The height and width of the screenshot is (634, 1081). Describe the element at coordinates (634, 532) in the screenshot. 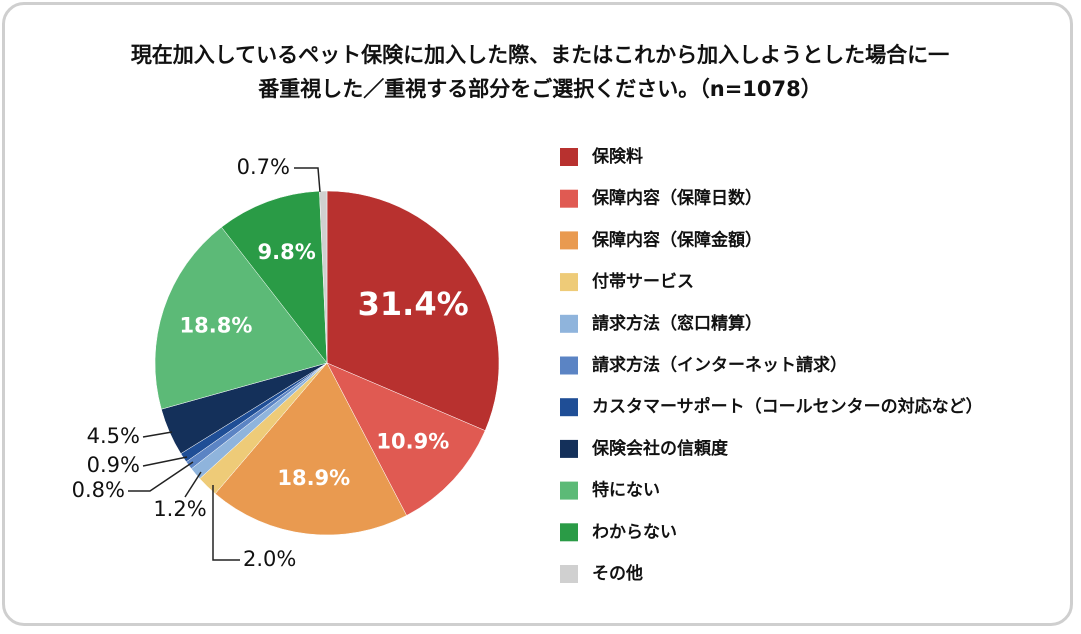

I see `legend-label: わからない` at that location.